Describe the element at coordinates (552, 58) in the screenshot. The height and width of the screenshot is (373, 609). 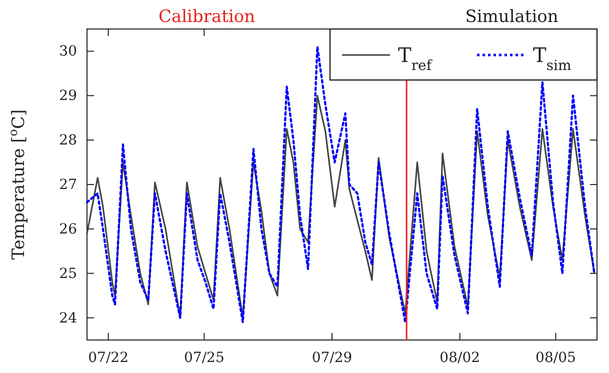
I see `legend-label: T$_{sim}$` at that location.